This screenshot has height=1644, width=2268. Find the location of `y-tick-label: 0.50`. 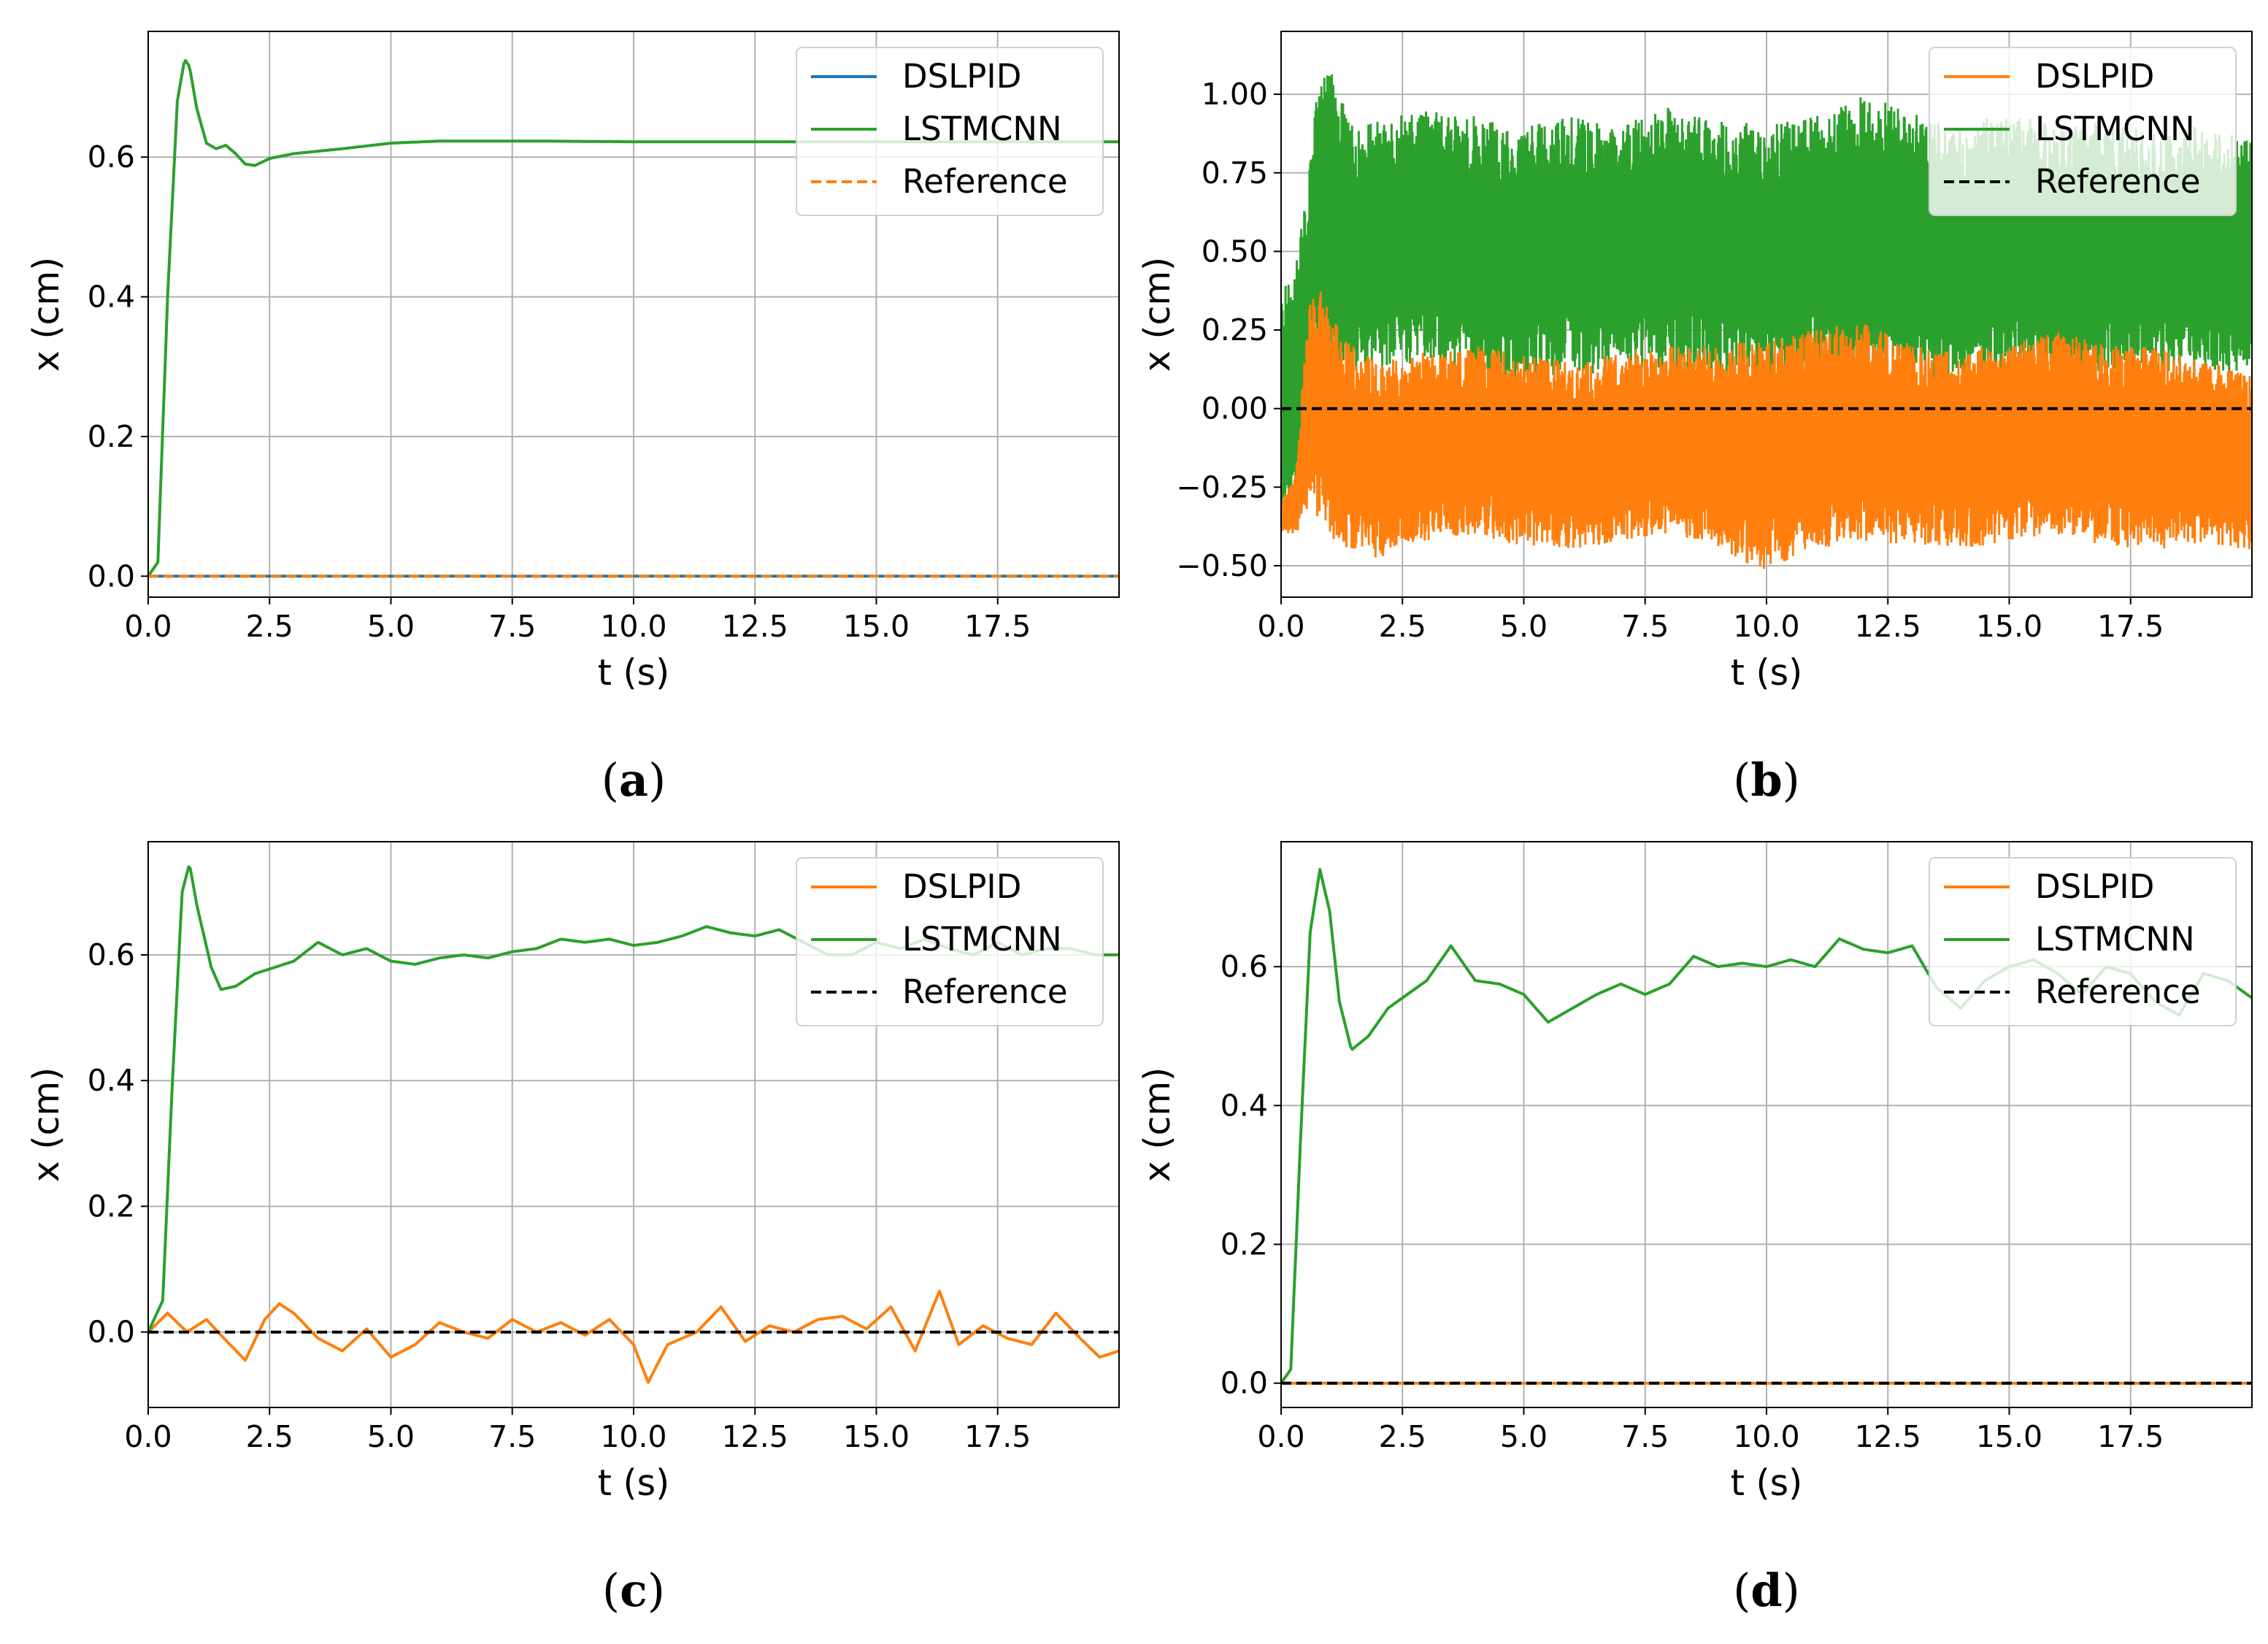

y-tick-label: 0.50 is located at coordinates (1235, 251).